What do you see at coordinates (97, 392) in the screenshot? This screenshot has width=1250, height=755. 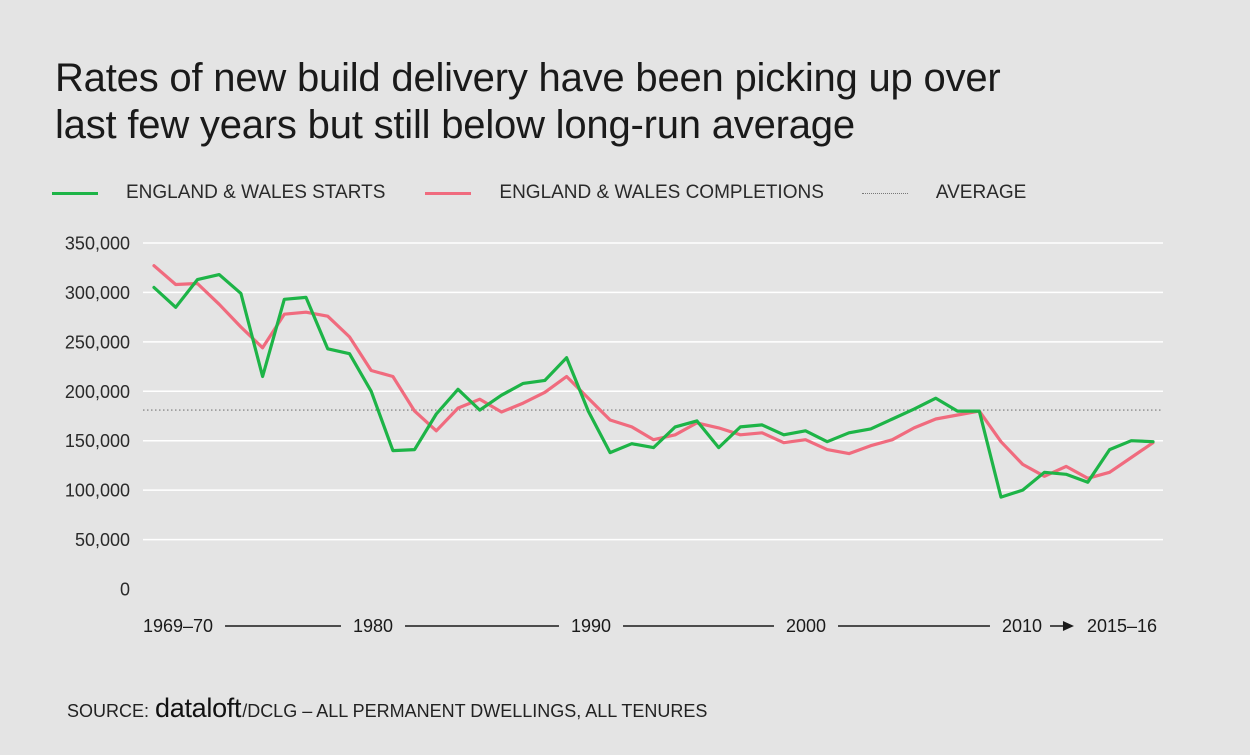 I see `y-tick-label: 200,000` at bounding box center [97, 392].